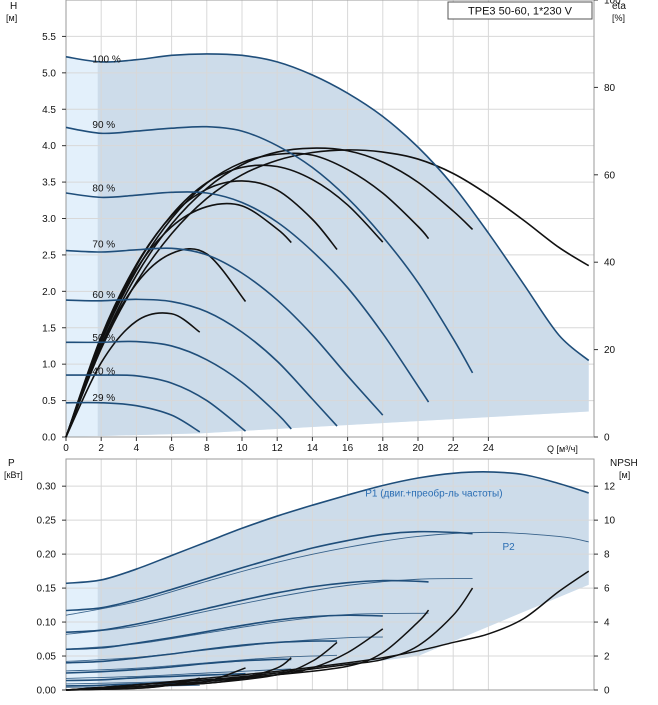 This screenshot has height=705, width=658. I want to click on x-tick-label: 4, so click(137, 448).